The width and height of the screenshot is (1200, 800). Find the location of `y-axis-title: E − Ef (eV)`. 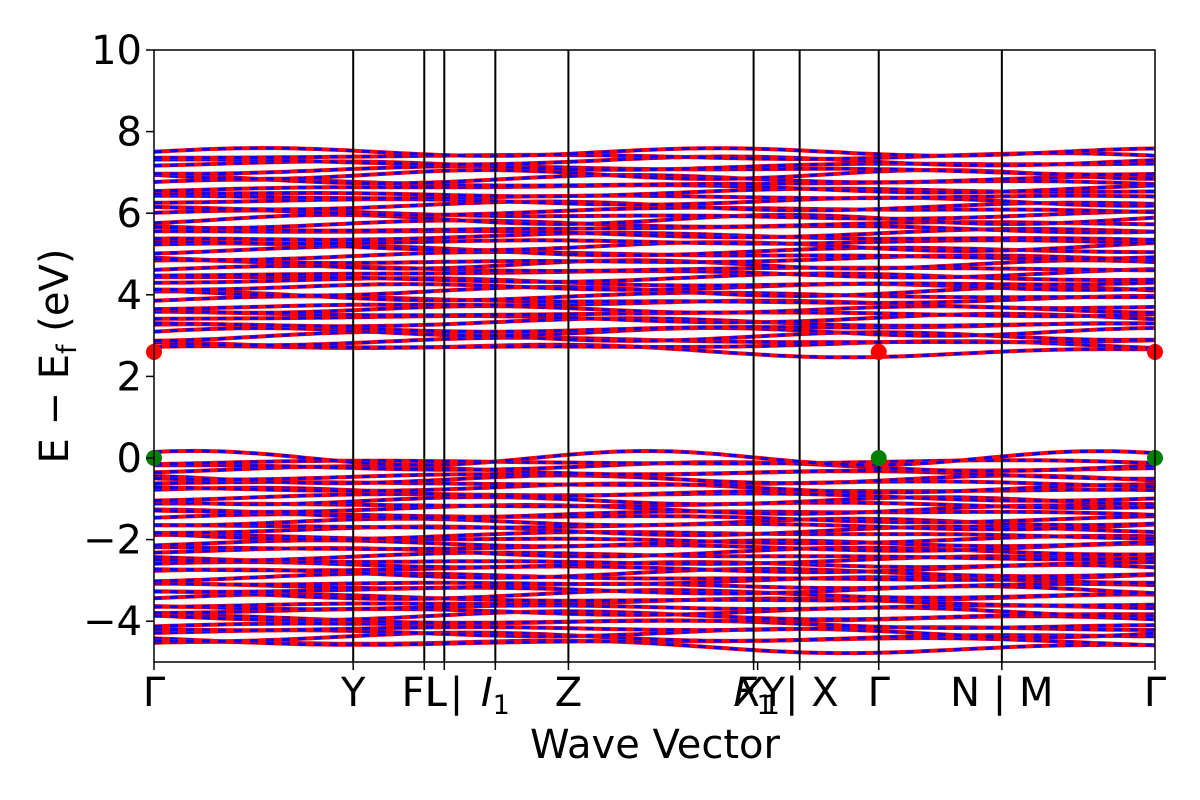

y-axis-title: E − Ef (eV) is located at coordinates (57, 356).